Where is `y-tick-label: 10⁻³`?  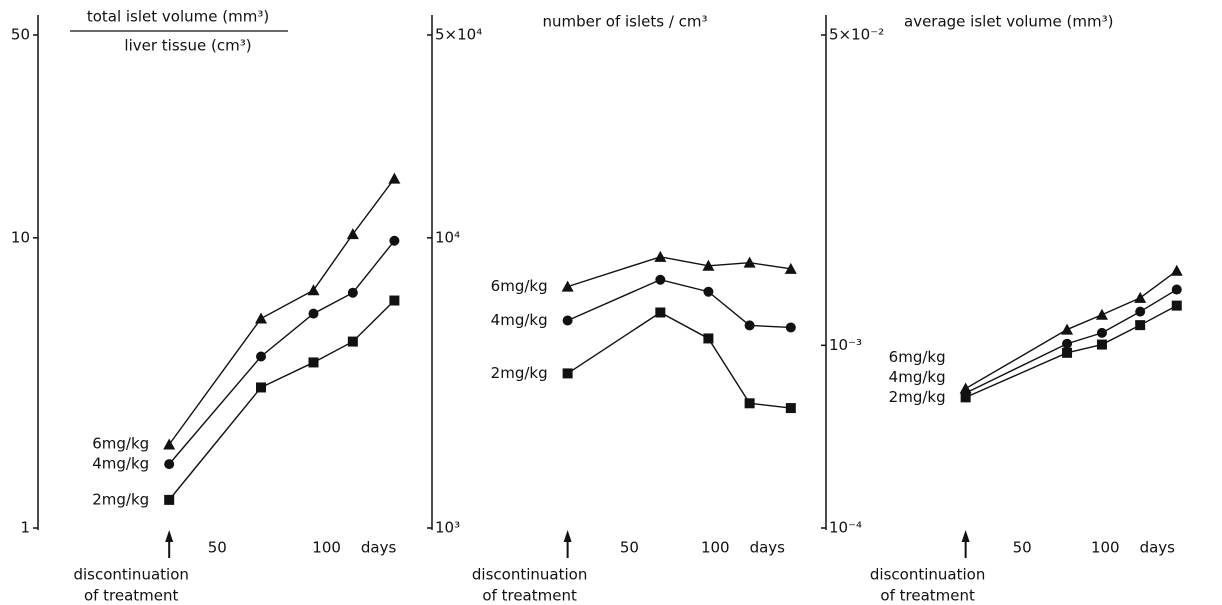 y-tick-label: 10⁻³ is located at coordinates (845, 345).